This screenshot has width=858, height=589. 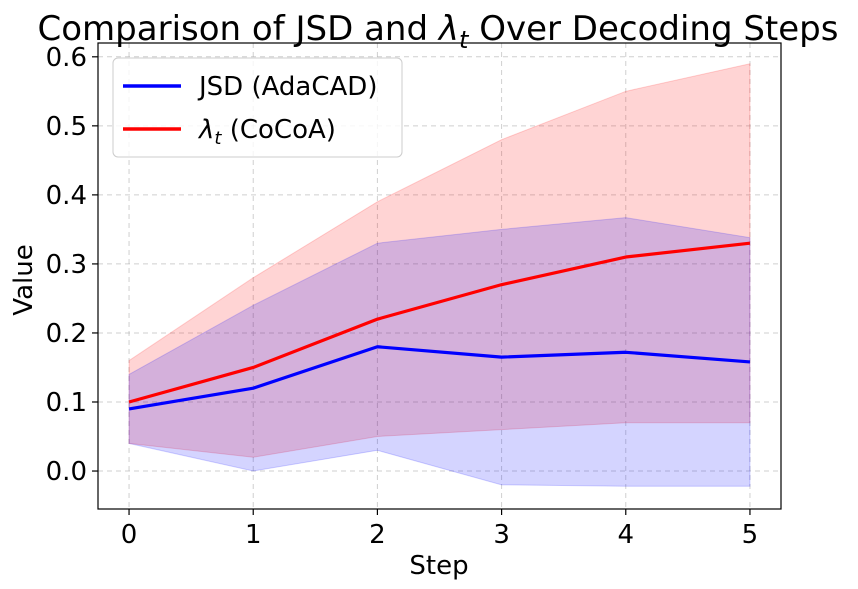 I want to click on legend-lambda-subscript: t, so click(x=218, y=138).